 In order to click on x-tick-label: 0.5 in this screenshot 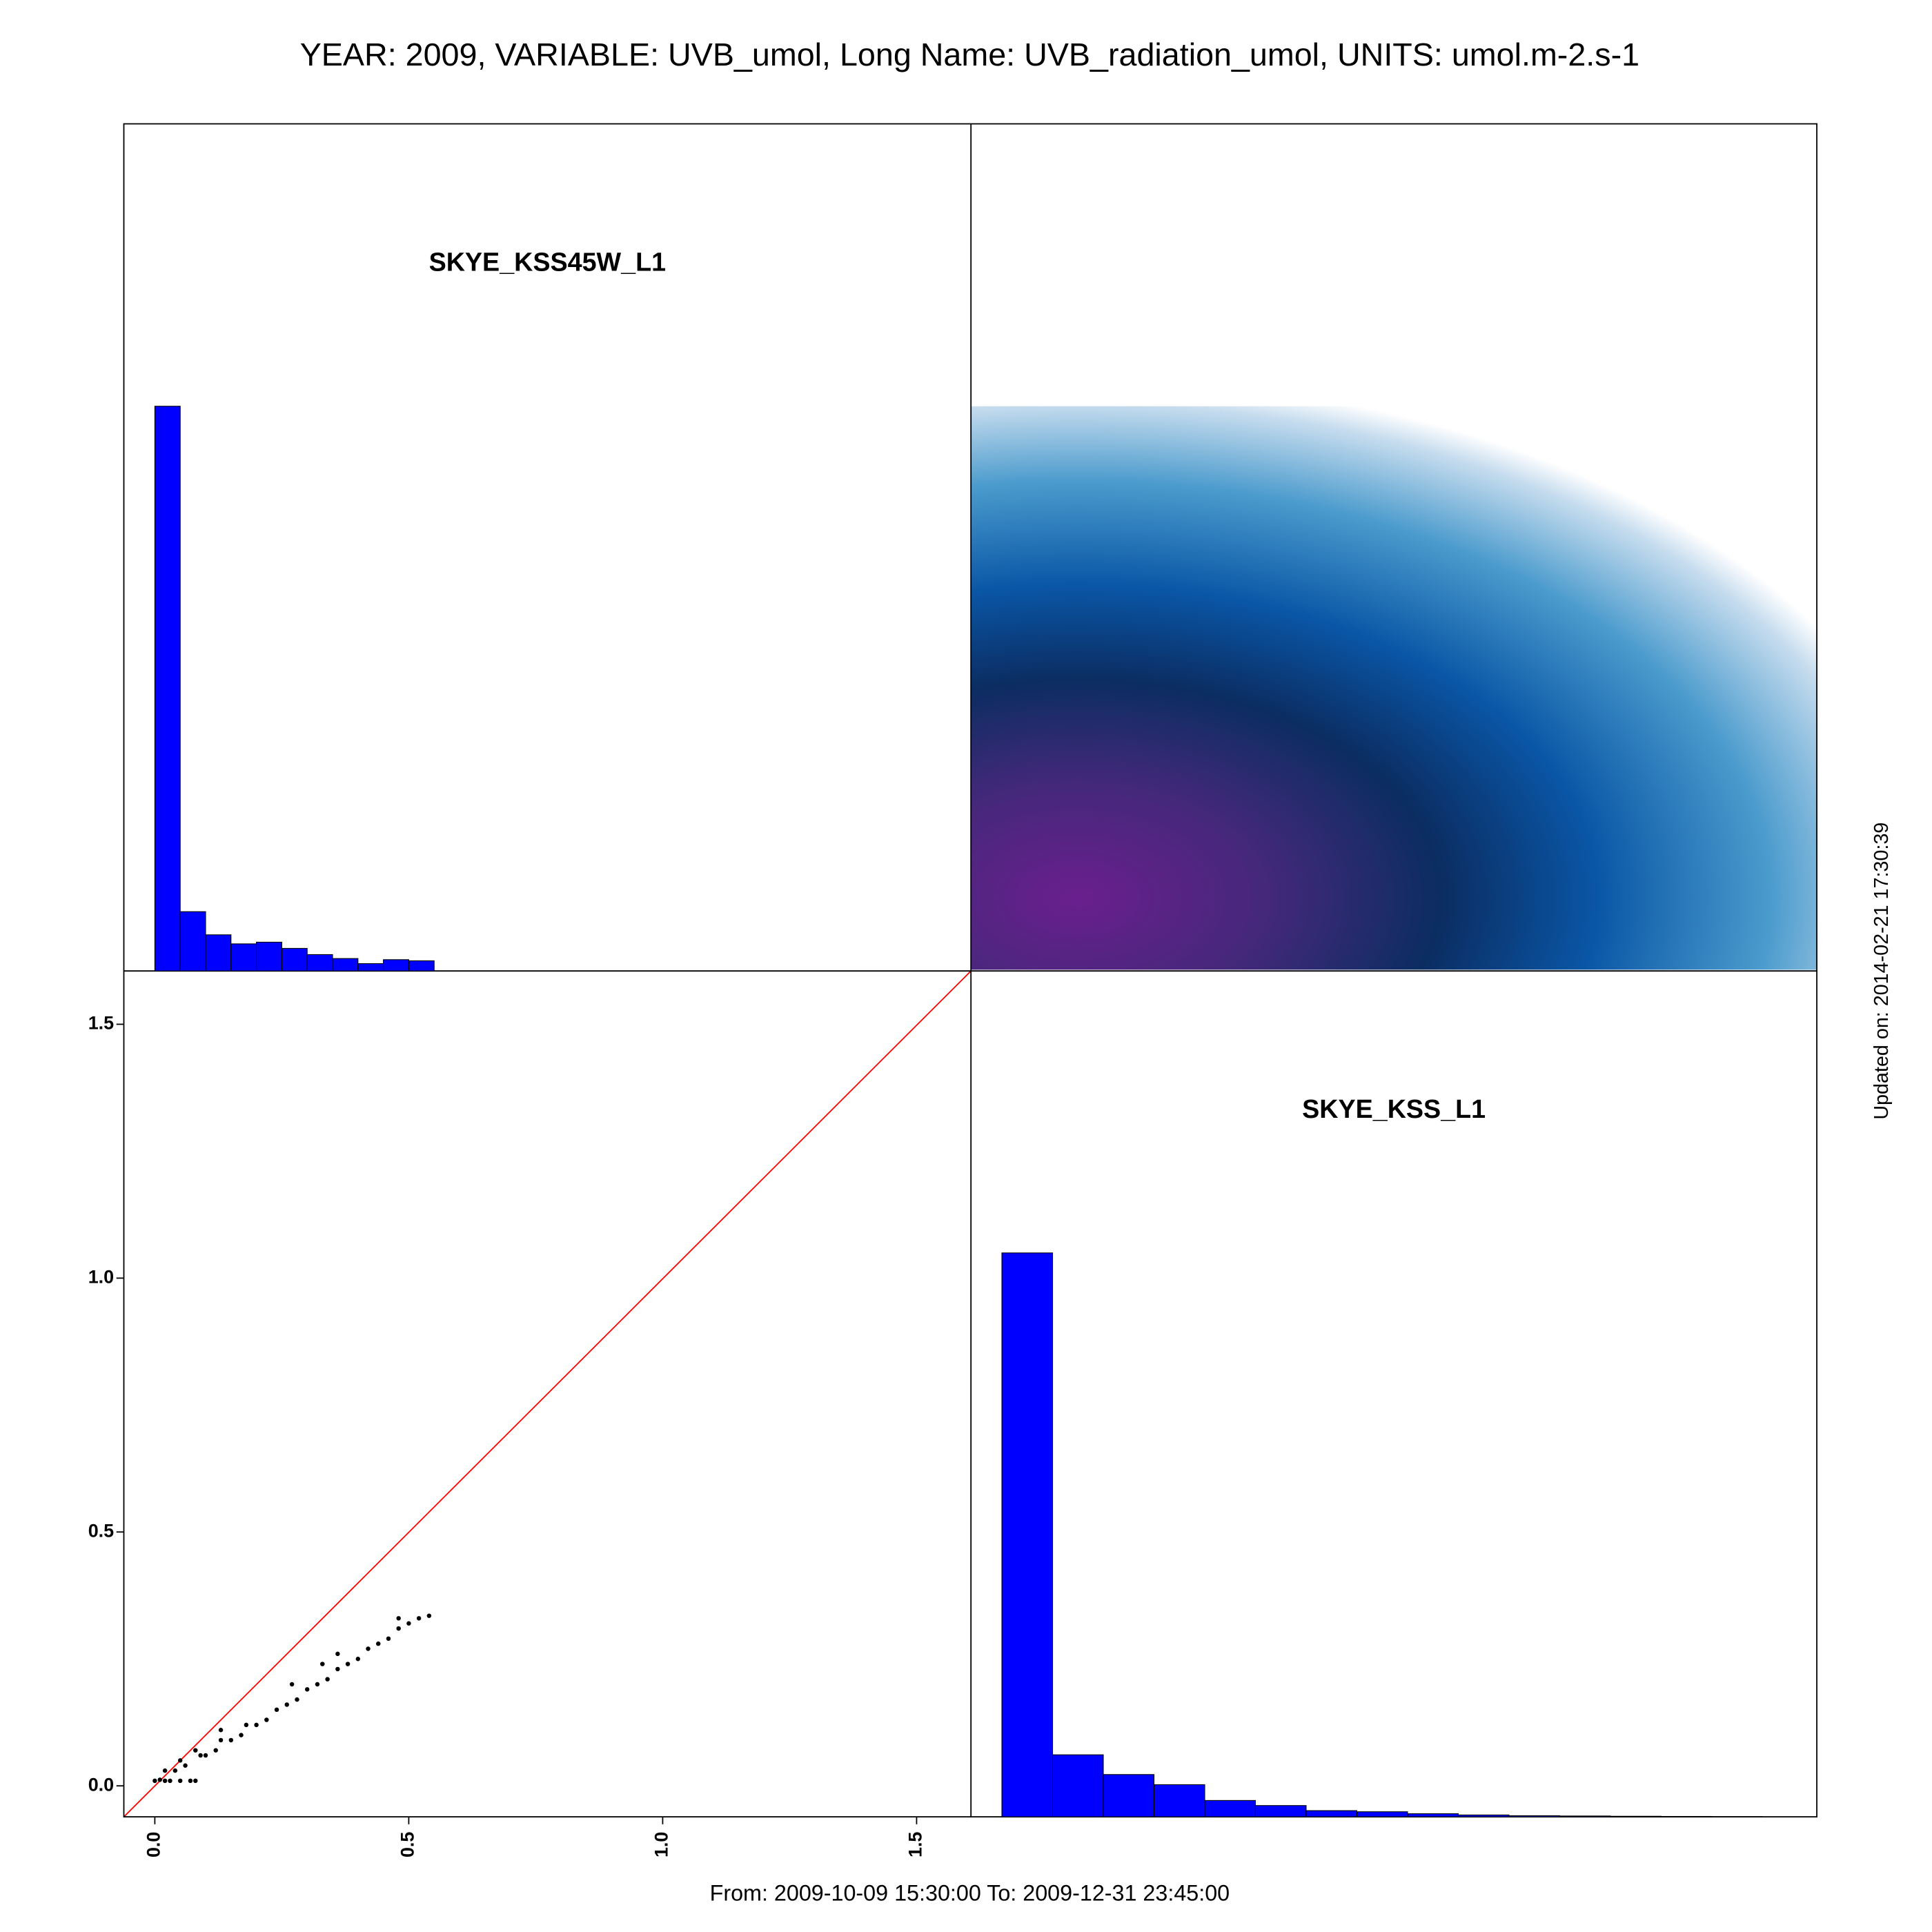, I will do `click(407, 1844)`.